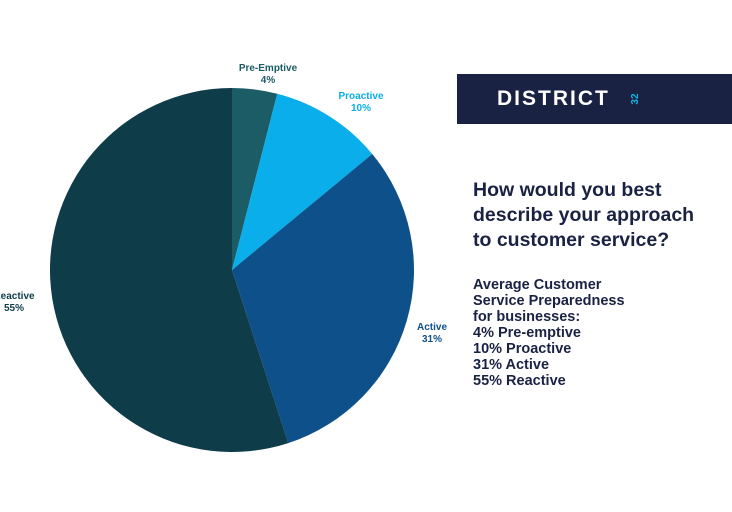 The image size is (732, 512). I want to click on brand-banner: DISTRICT 32, so click(594, 99).